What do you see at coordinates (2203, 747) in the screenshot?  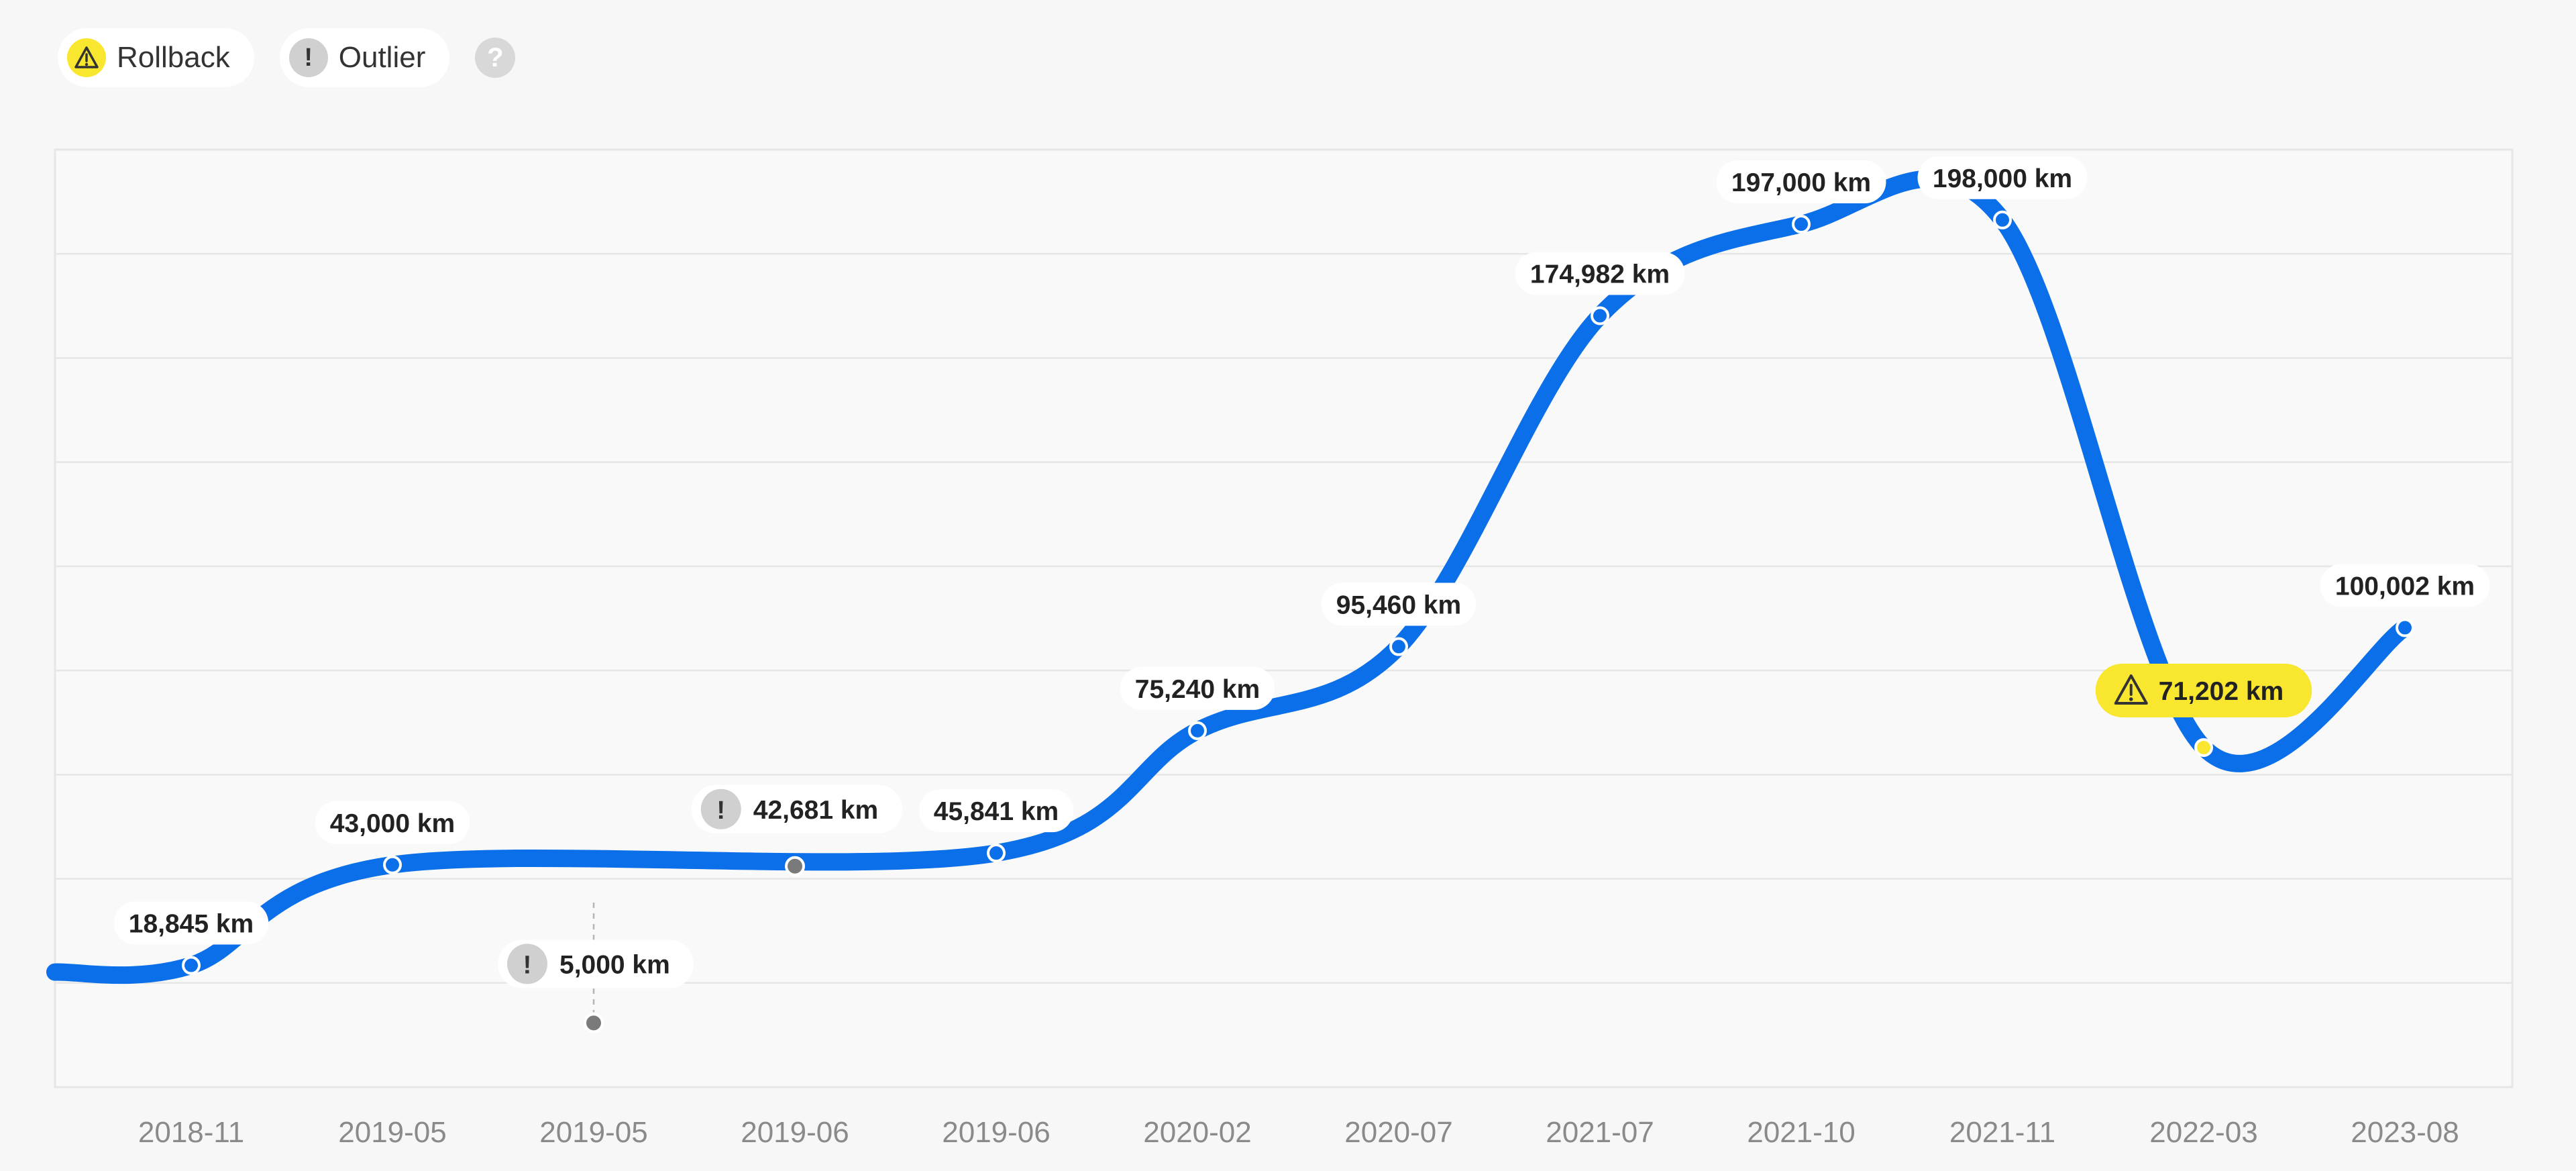 I see `rollback-point` at bounding box center [2203, 747].